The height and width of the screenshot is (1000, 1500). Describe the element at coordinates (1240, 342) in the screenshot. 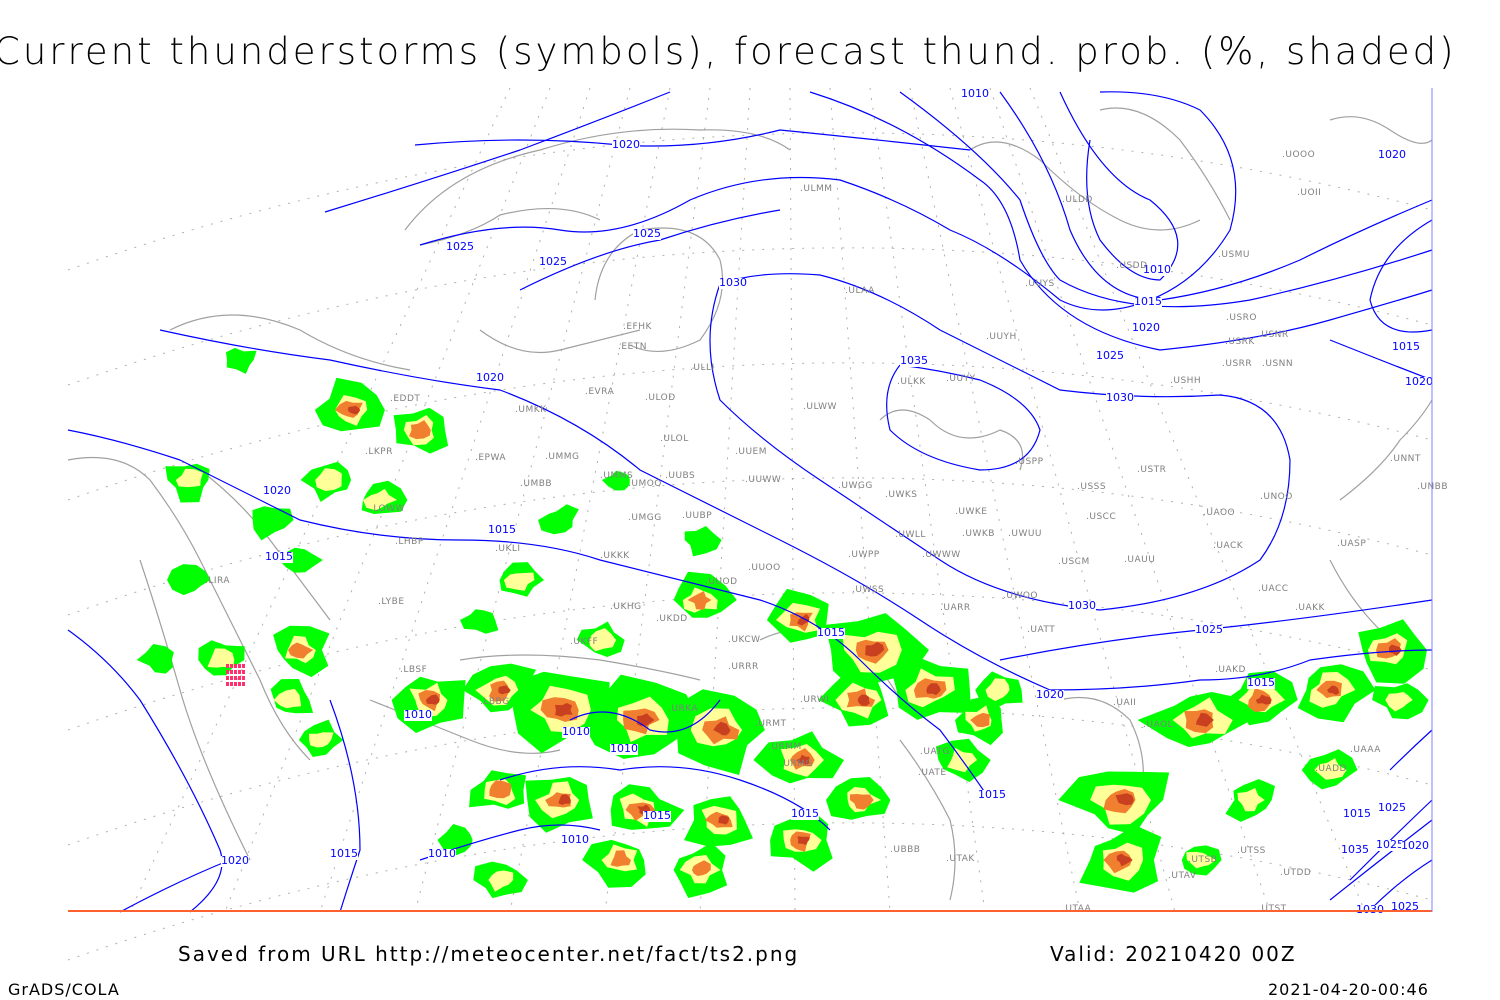

I see `station-label: .USRK` at that location.